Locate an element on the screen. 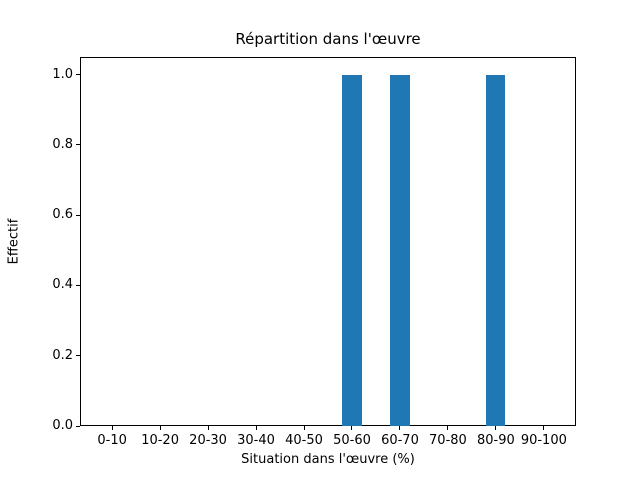 Image resolution: width=640 pixels, height=480 pixels. x-tick-label: 60-70 is located at coordinates (400, 440).